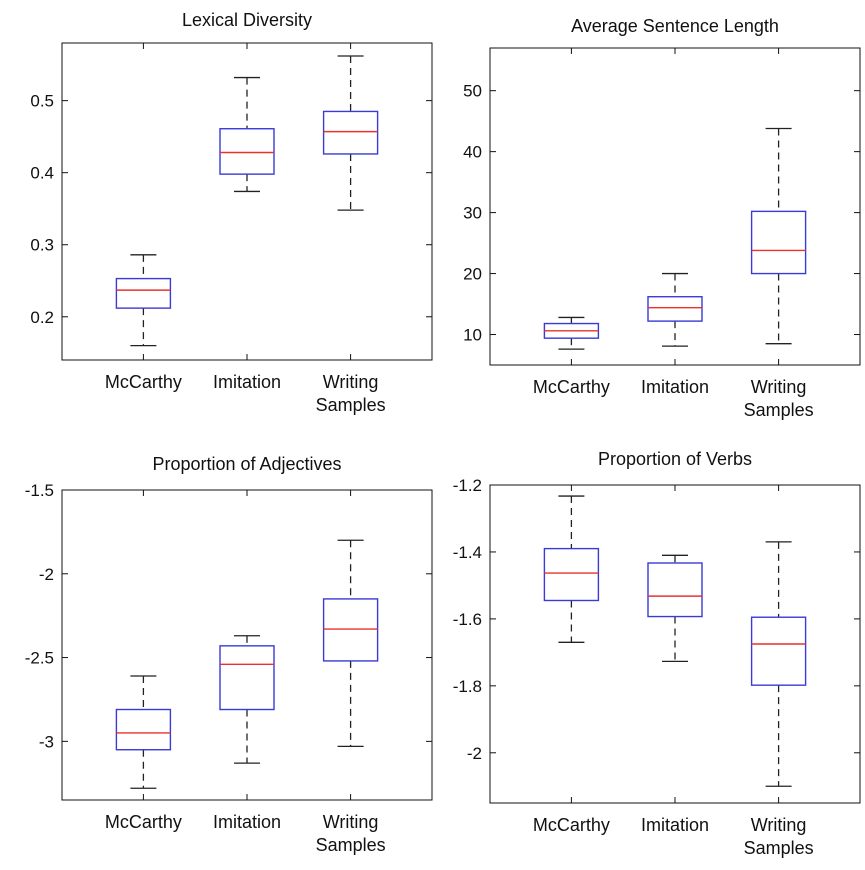  I want to click on y-tick-label: 0.5, so click(42, 101).